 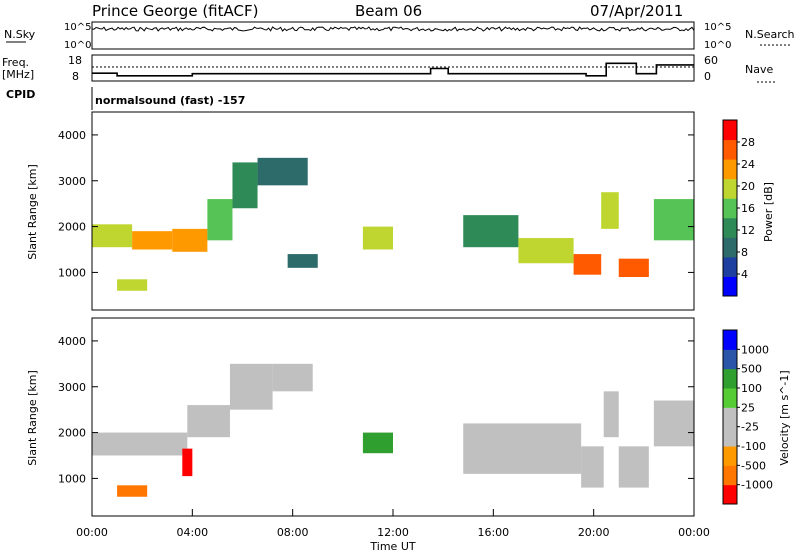 What do you see at coordinates (392, 546) in the screenshot?
I see `xlabel: Time UT` at bounding box center [392, 546].